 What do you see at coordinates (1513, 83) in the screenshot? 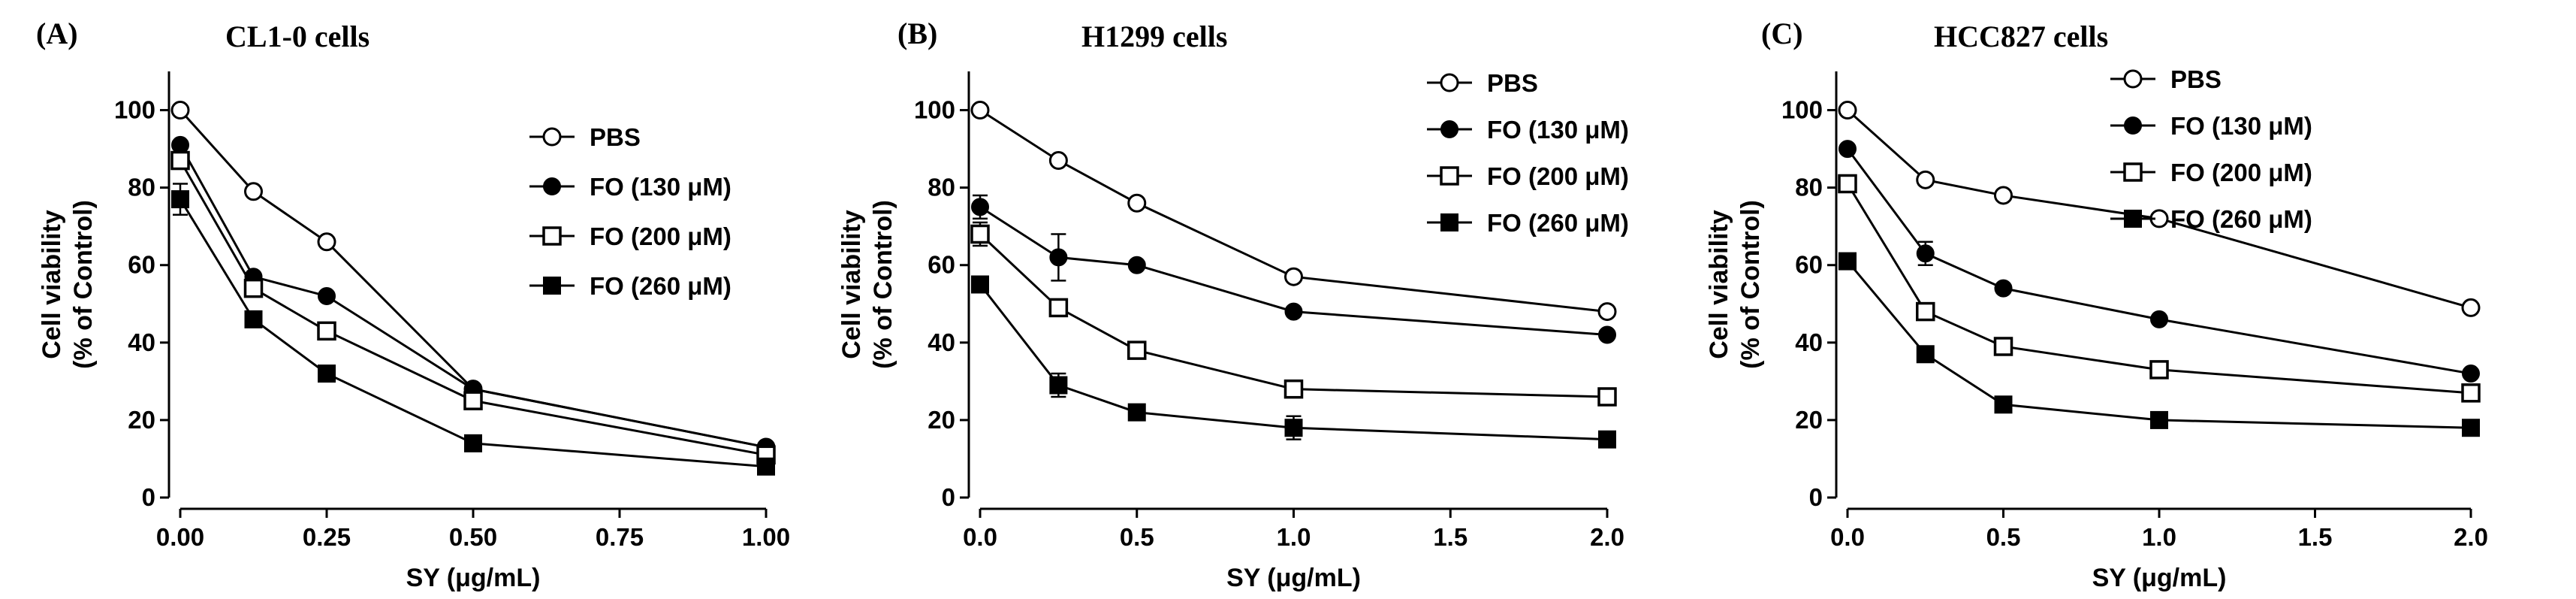
I see `legend-label: PBS` at bounding box center [1513, 83].